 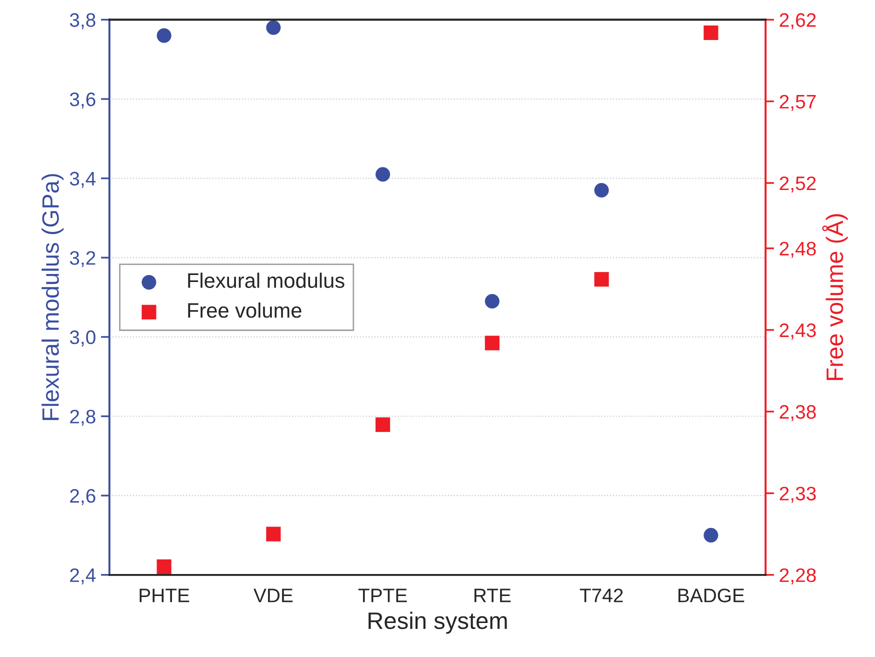 What do you see at coordinates (83, 180) in the screenshot?
I see `y-tick-label: 3,4` at bounding box center [83, 180].